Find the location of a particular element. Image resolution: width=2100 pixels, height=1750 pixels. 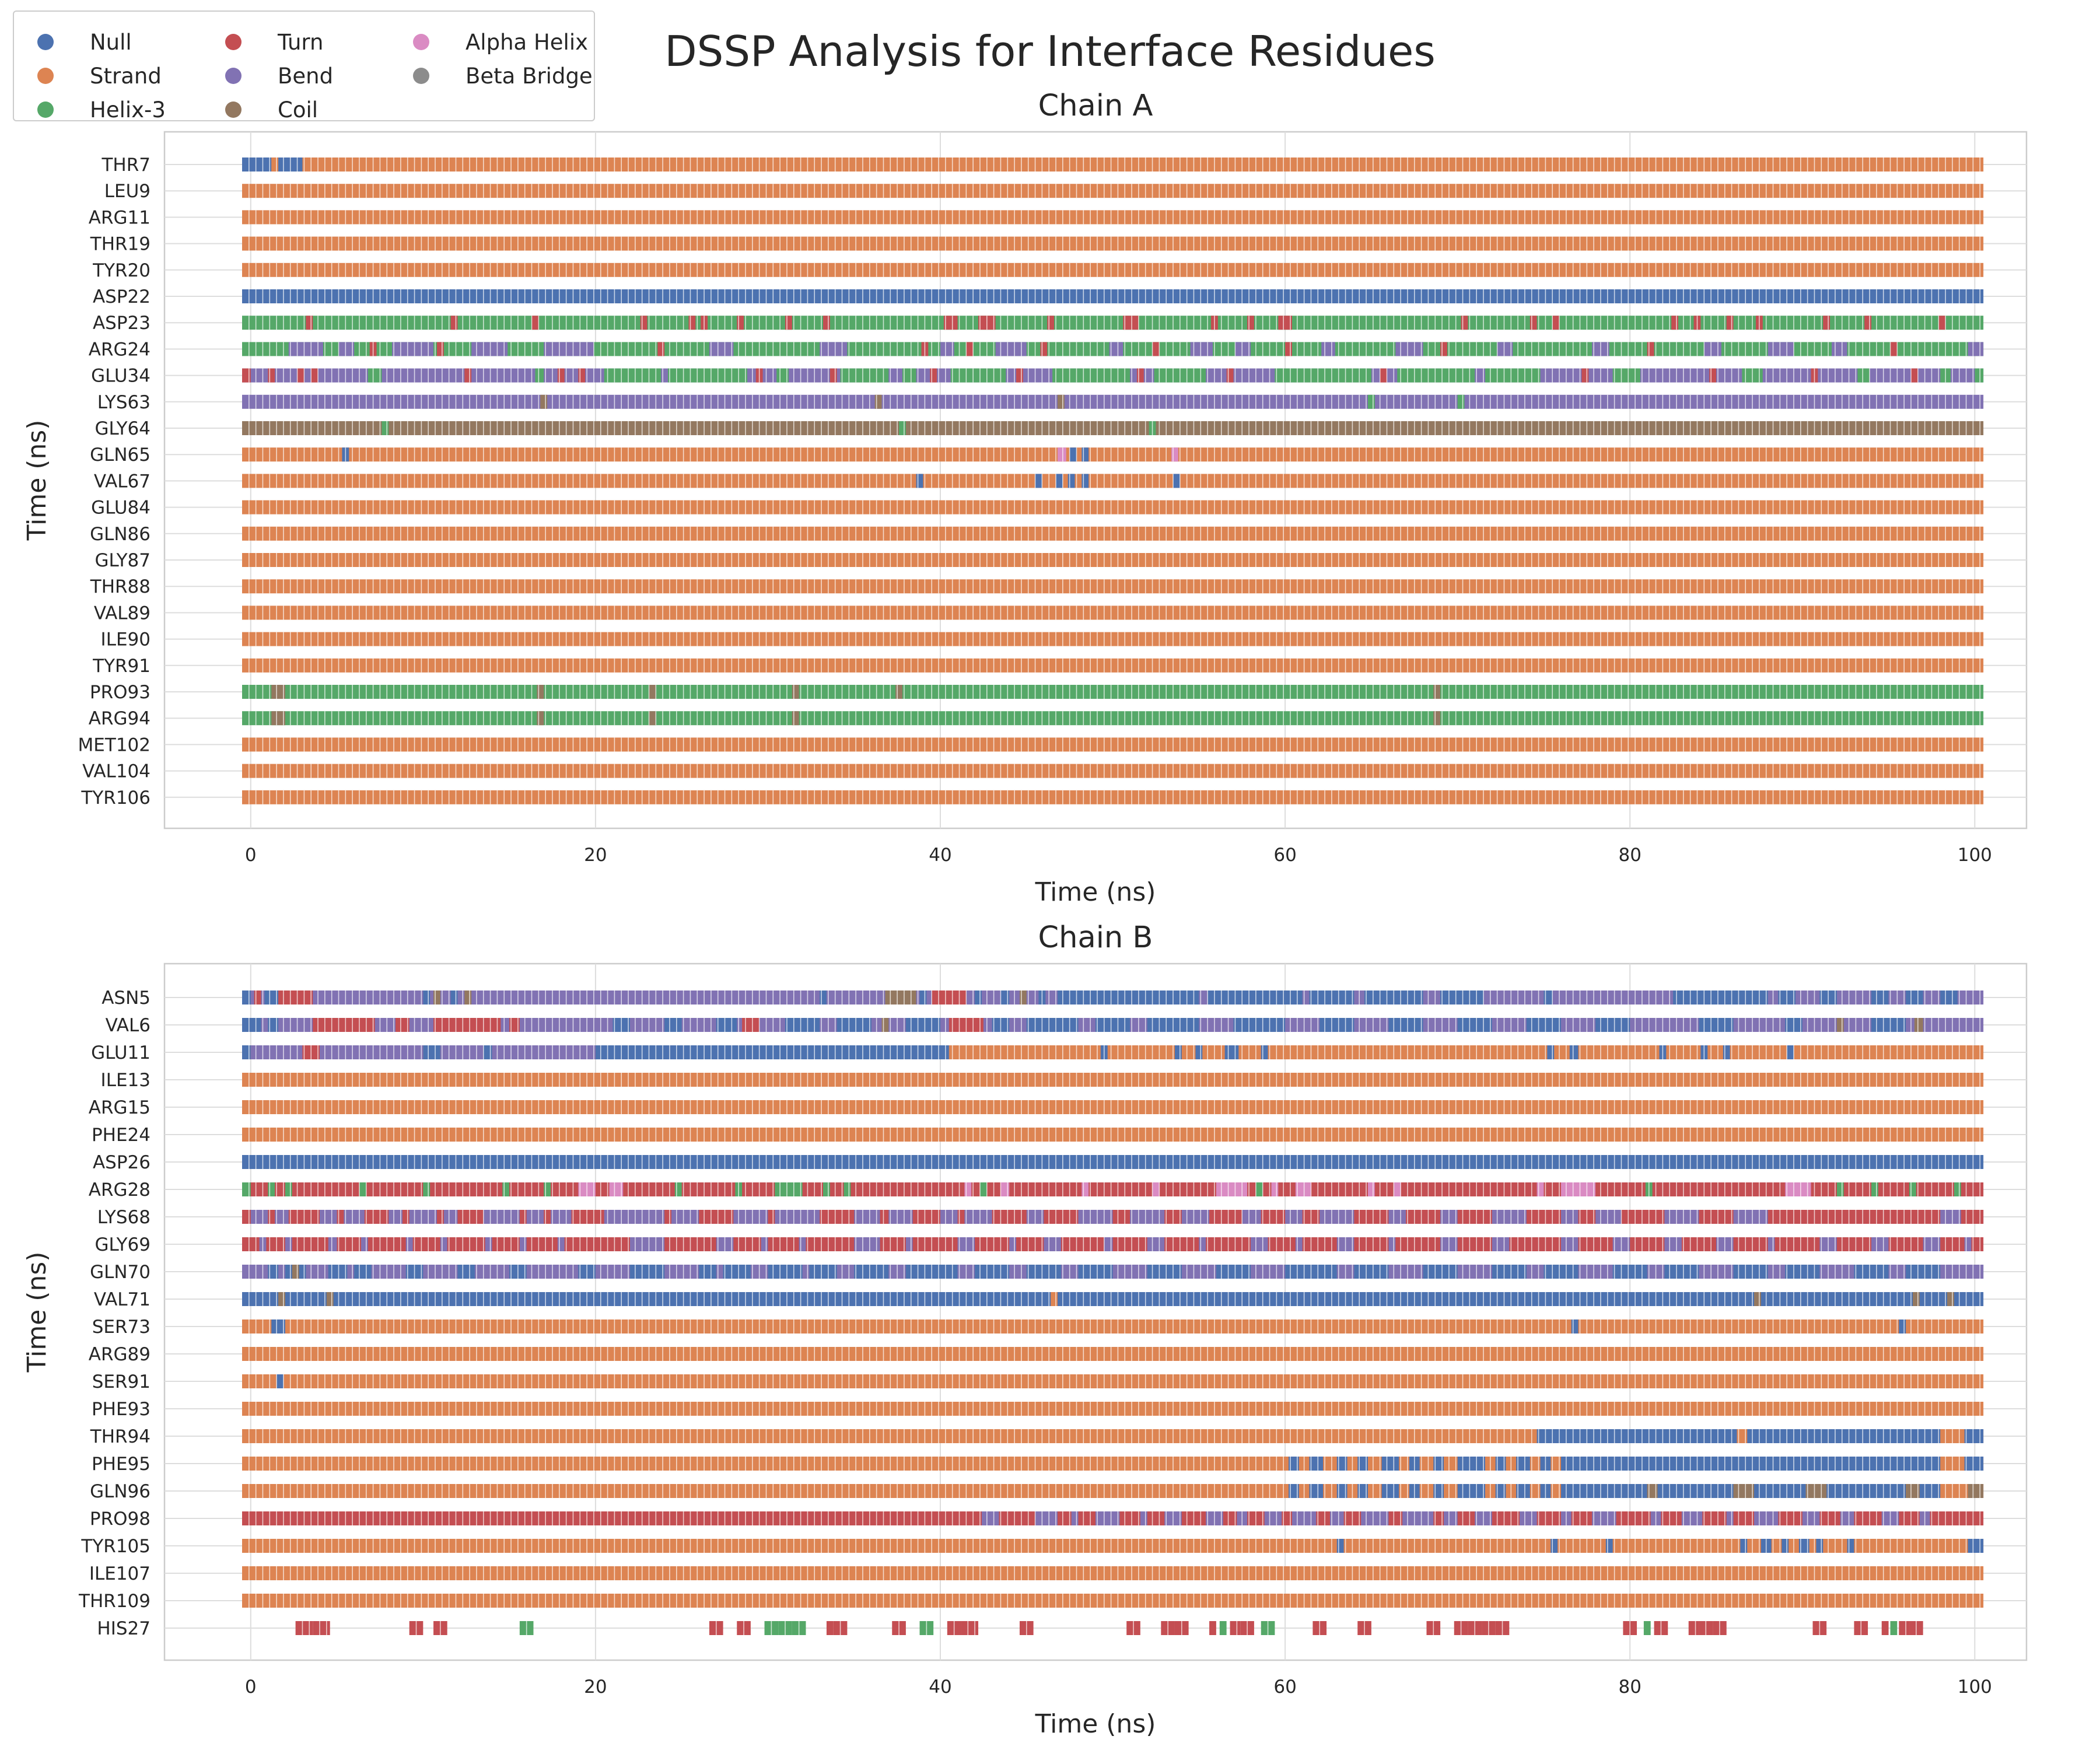

timeline-row-thr7 is located at coordinates (1113, 165).